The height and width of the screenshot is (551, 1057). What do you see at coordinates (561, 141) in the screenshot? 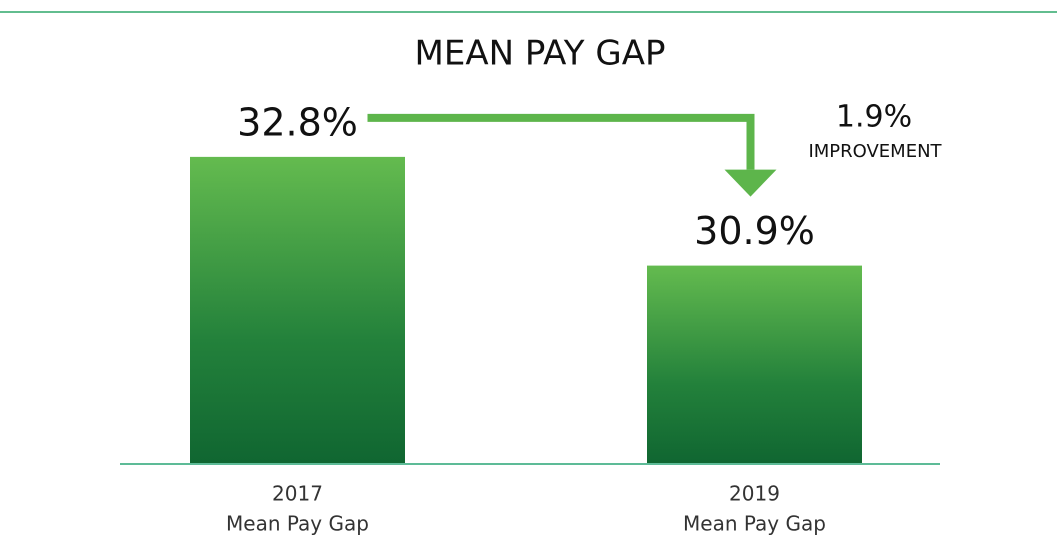
I see `arrow-shaft` at bounding box center [561, 141].